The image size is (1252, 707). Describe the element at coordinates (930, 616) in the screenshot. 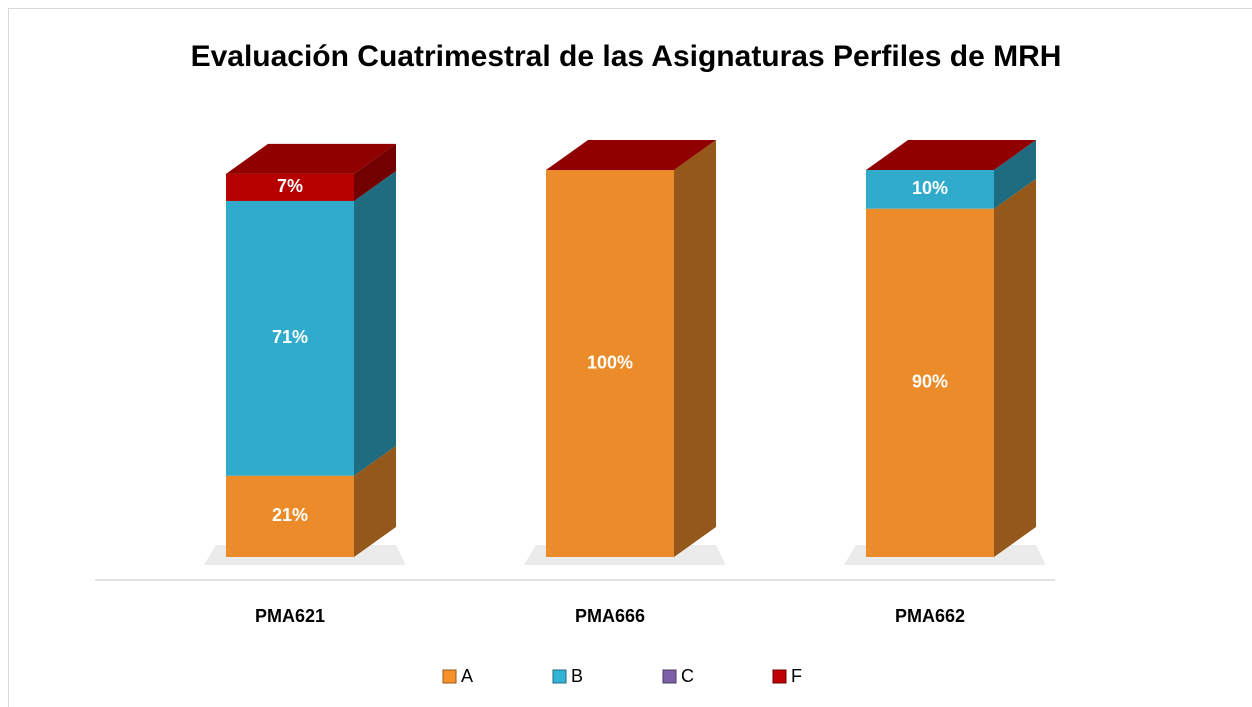

I see `x-tick-label: PMA662` at that location.